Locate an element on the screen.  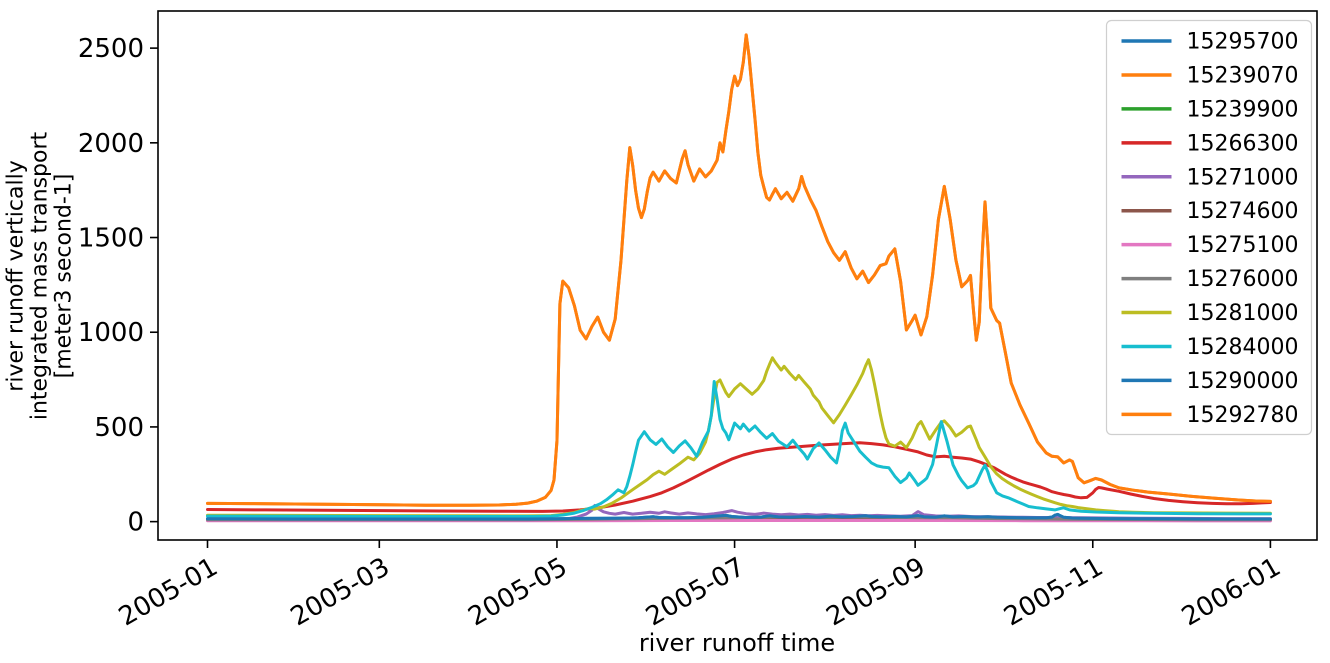
legend-entry-15281000: 15281000 is located at coordinates (1210, 313).